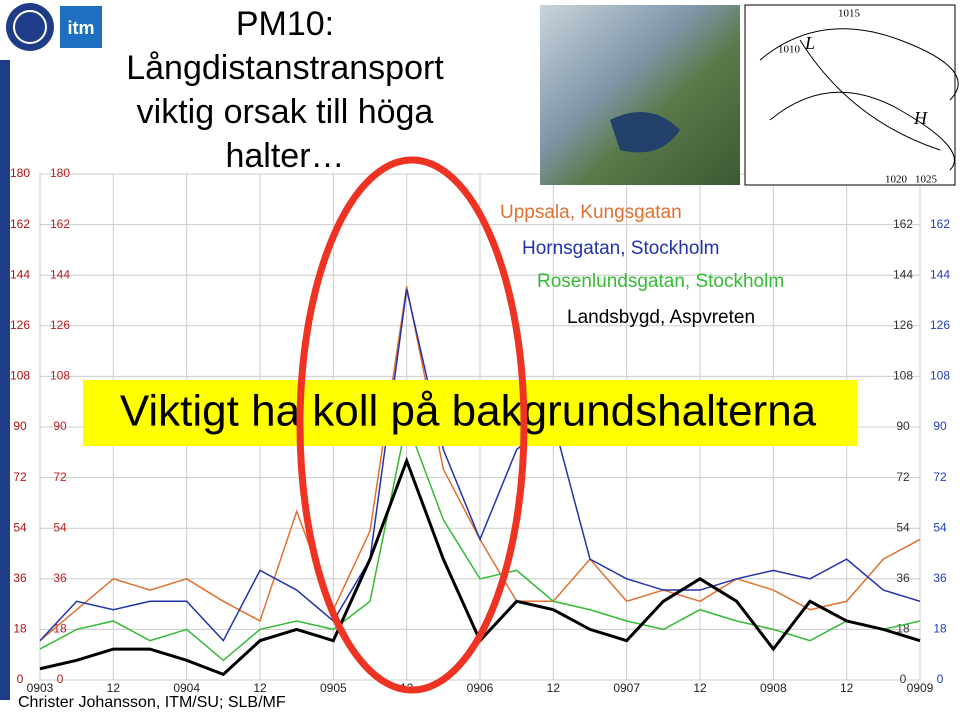 The height and width of the screenshot is (721, 960). What do you see at coordinates (626, 688) in the screenshot?
I see `x-tick-label: 0907` at bounding box center [626, 688].